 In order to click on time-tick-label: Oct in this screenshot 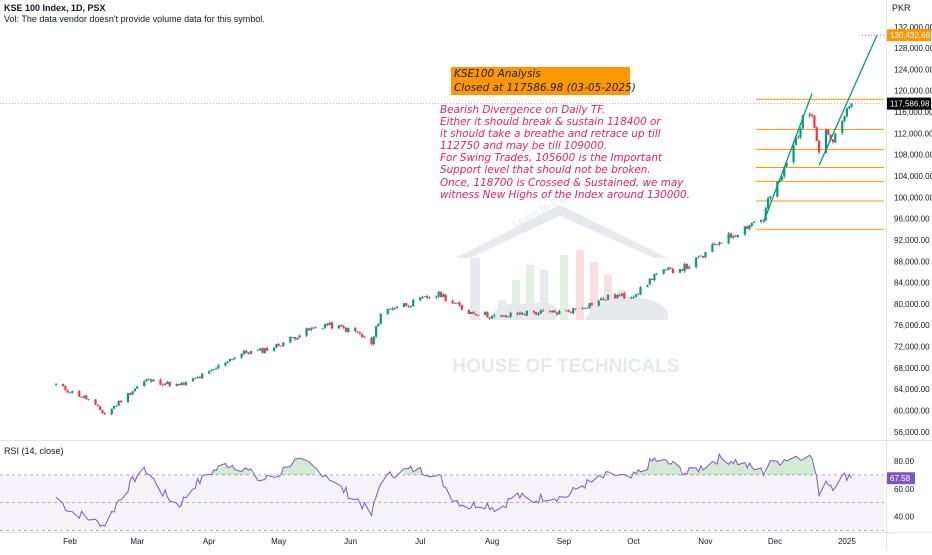, I will do `click(633, 541)`.